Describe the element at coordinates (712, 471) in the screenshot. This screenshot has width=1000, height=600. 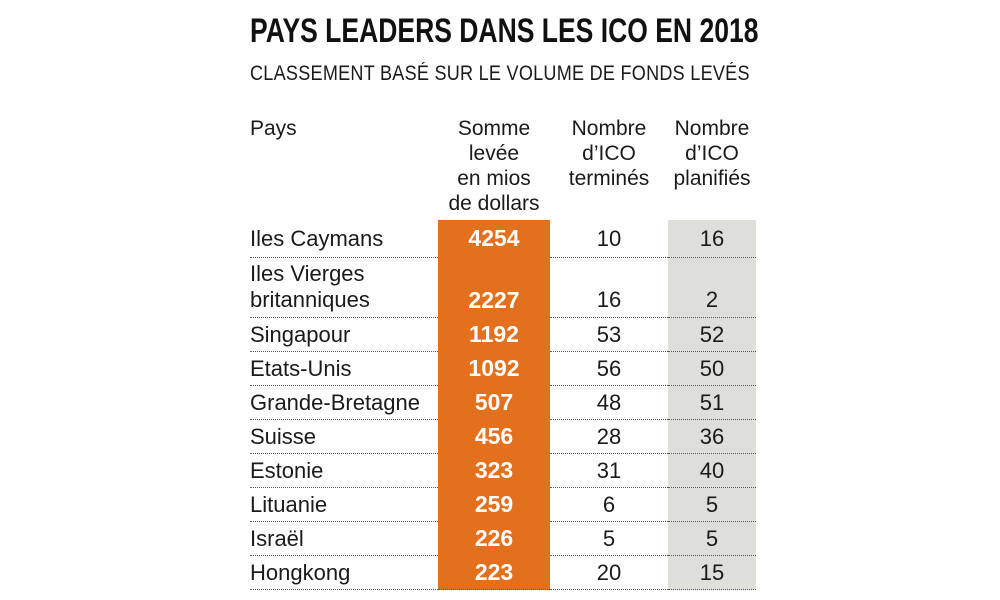
I see `planifies-cell: 40` at that location.